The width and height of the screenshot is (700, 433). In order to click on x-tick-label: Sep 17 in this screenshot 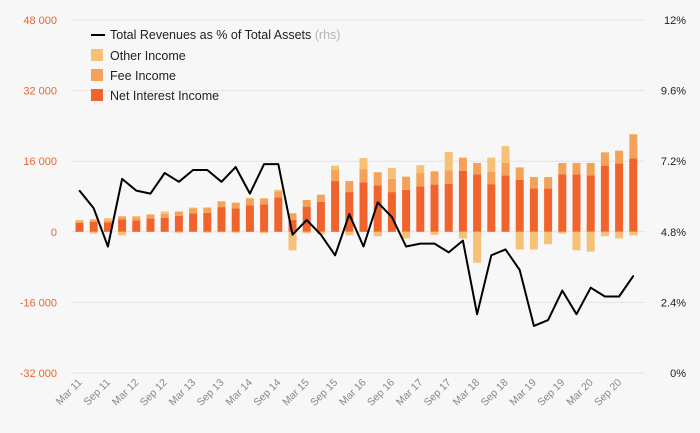, I will do `click(438, 393)`.